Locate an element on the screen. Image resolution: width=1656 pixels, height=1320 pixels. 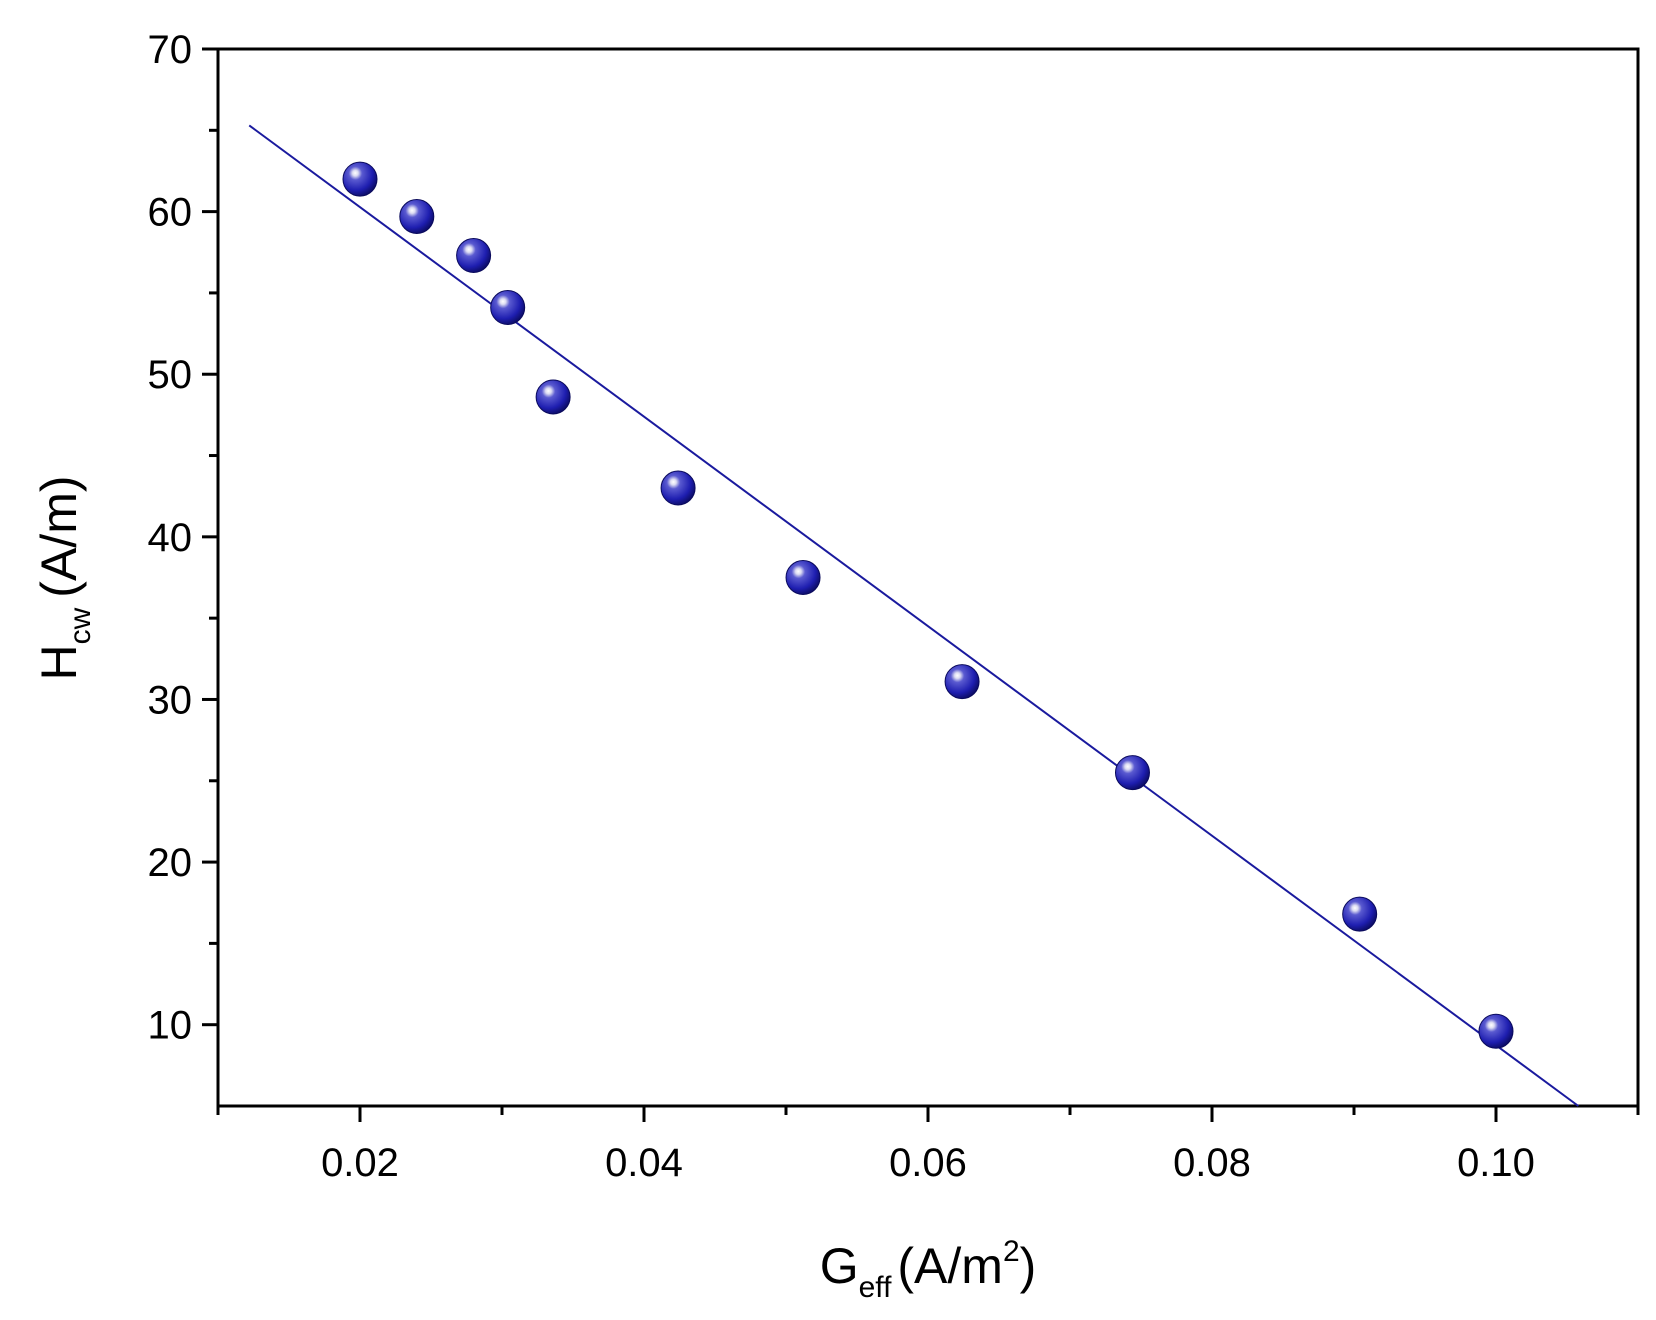
y-tick-label: 10 is located at coordinates (170, 1026).